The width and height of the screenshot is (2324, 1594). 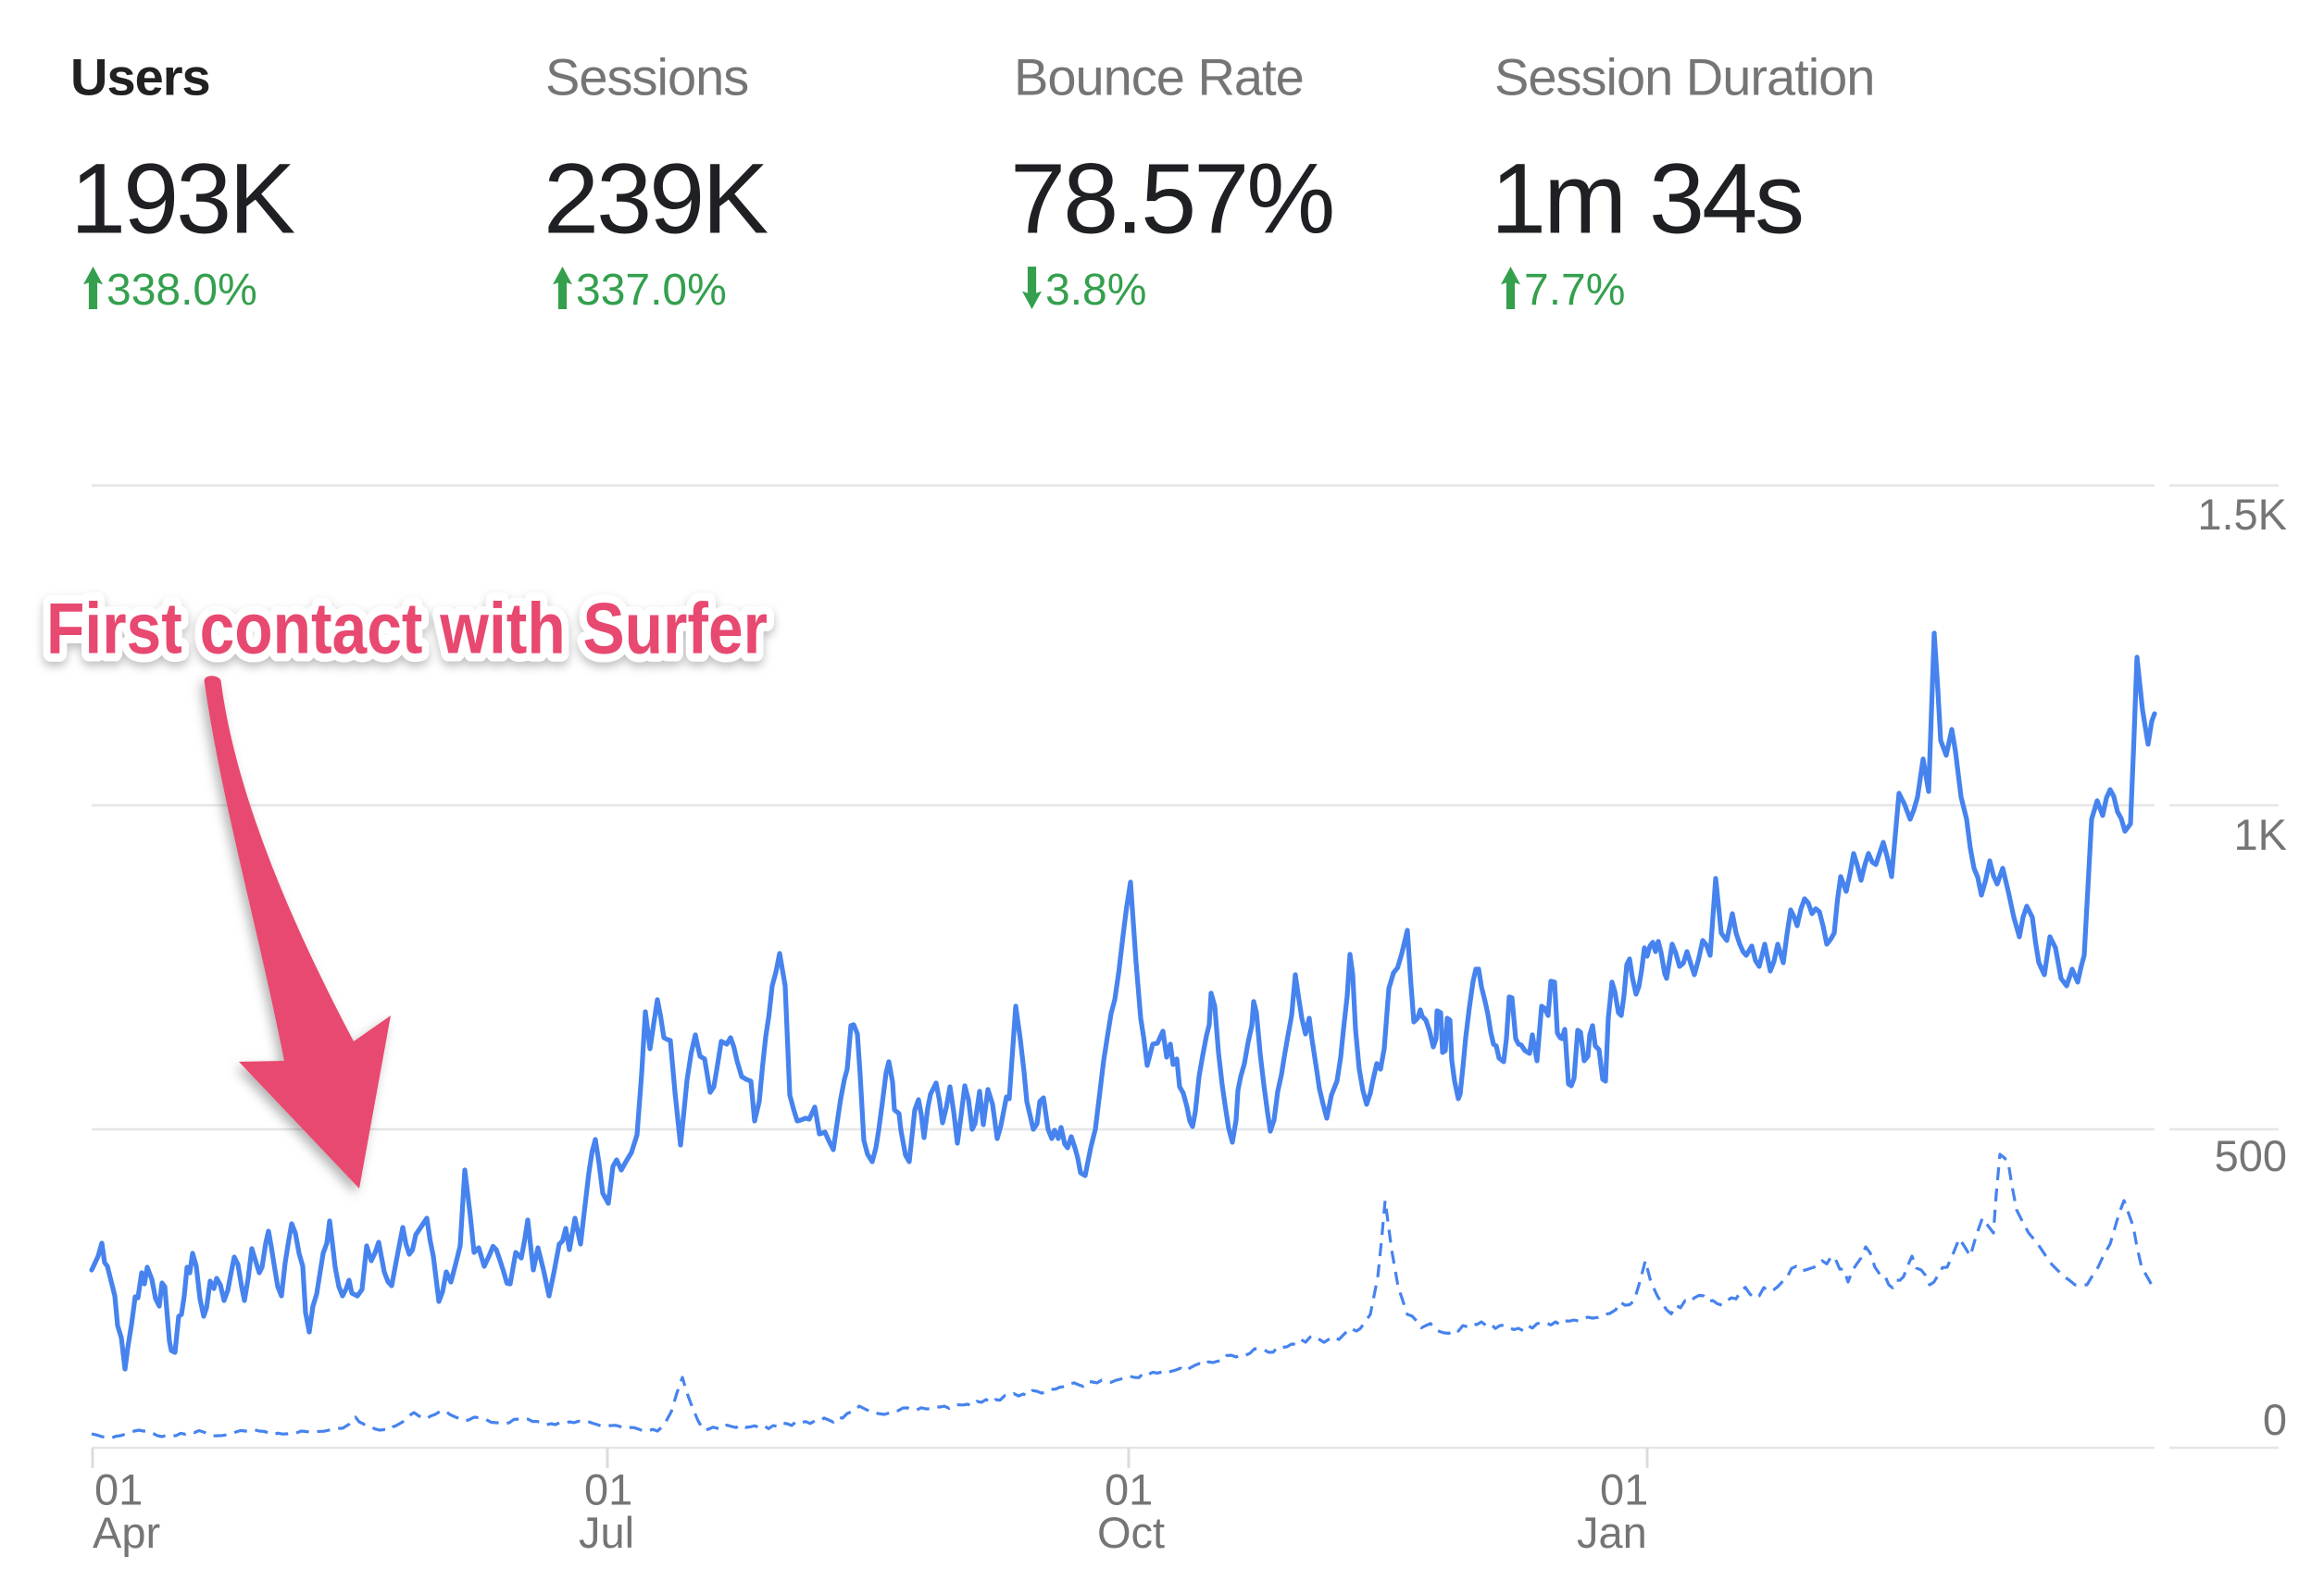 I want to click on svg-text: Users, so click(x=140, y=77).